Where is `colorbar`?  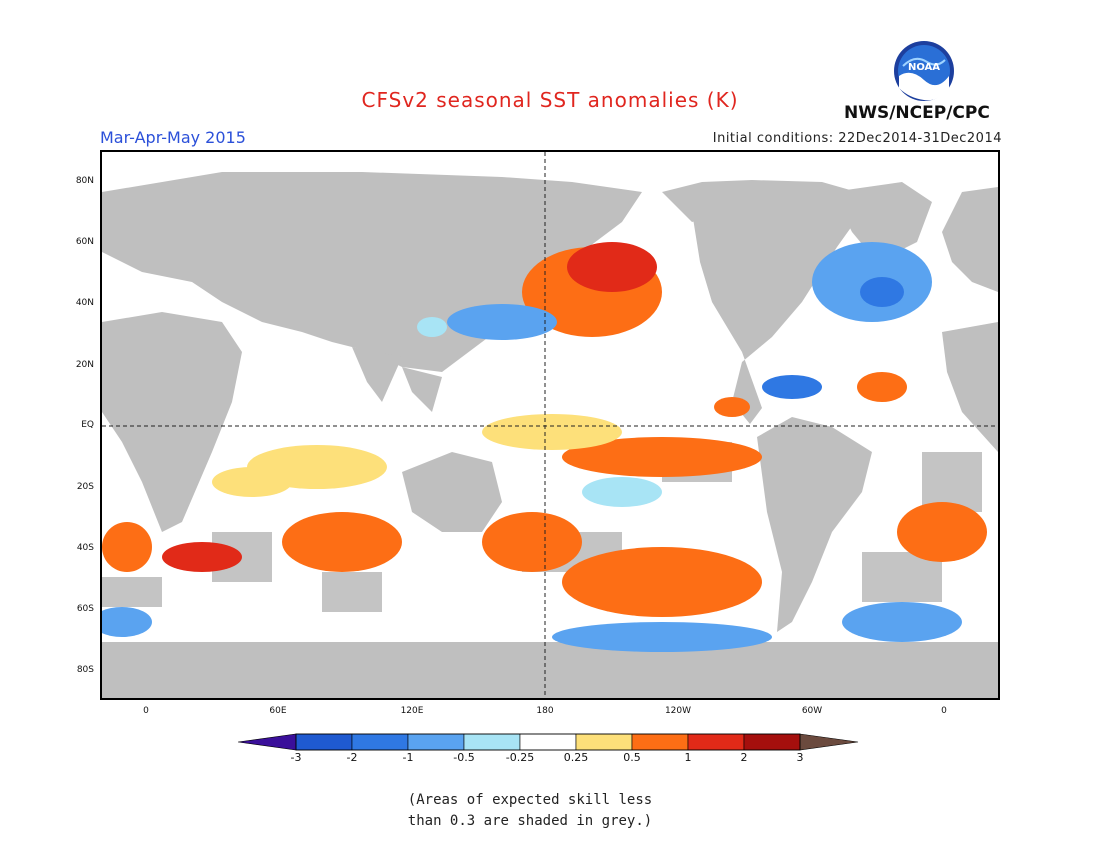 colorbar is located at coordinates (548, 742).